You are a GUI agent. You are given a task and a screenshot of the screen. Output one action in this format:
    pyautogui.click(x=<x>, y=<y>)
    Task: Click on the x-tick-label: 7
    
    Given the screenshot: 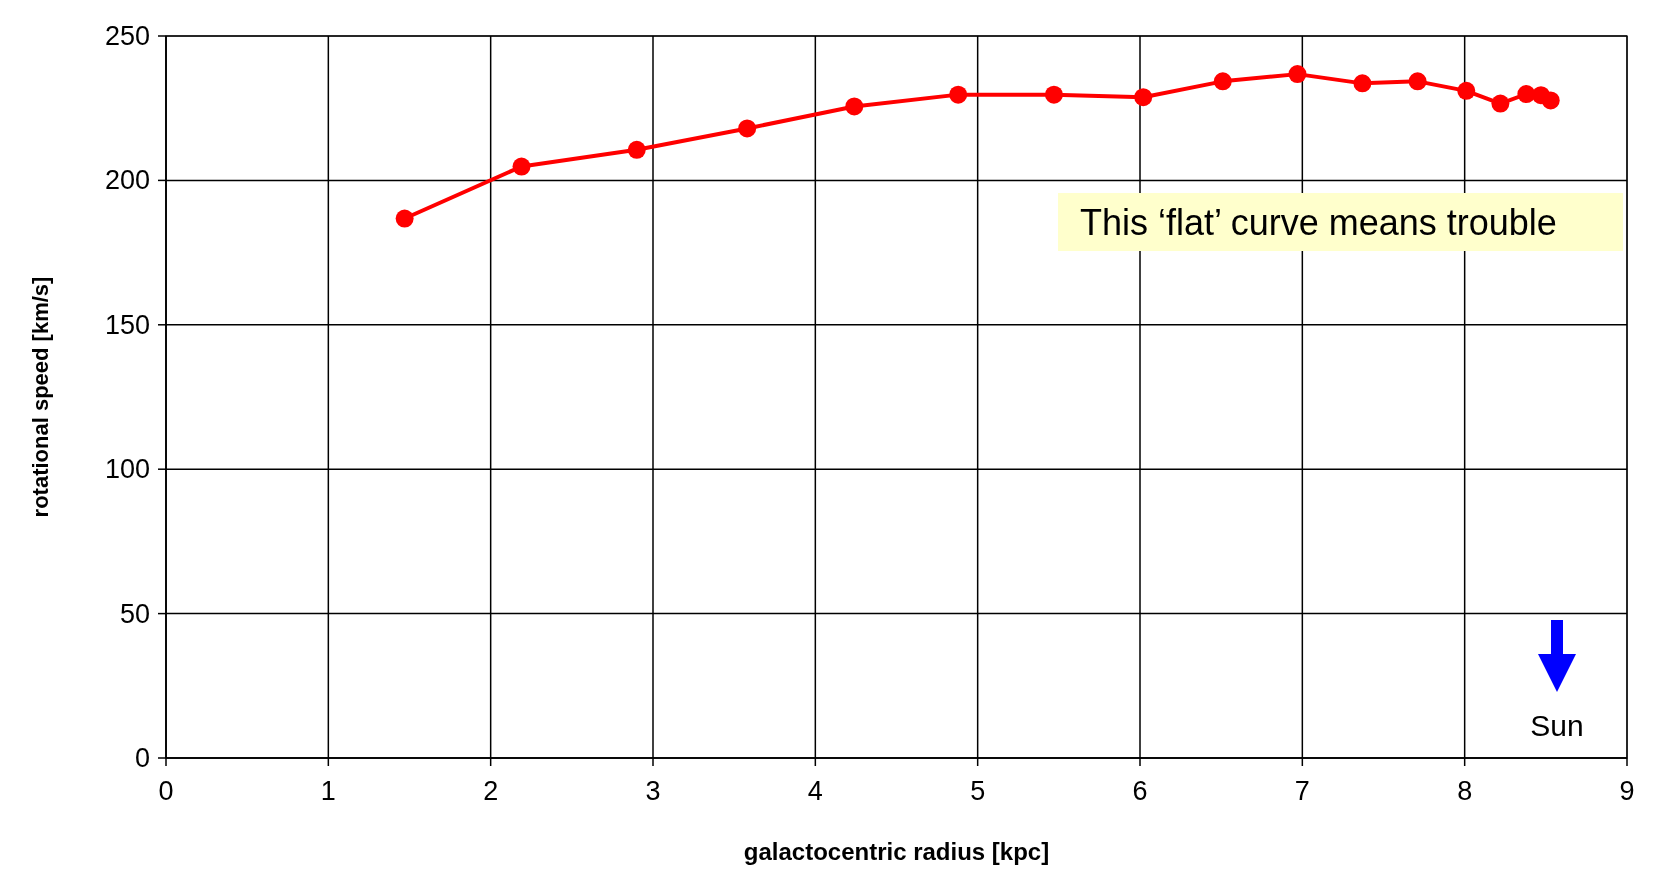 What is the action you would take?
    pyautogui.click(x=1302, y=791)
    